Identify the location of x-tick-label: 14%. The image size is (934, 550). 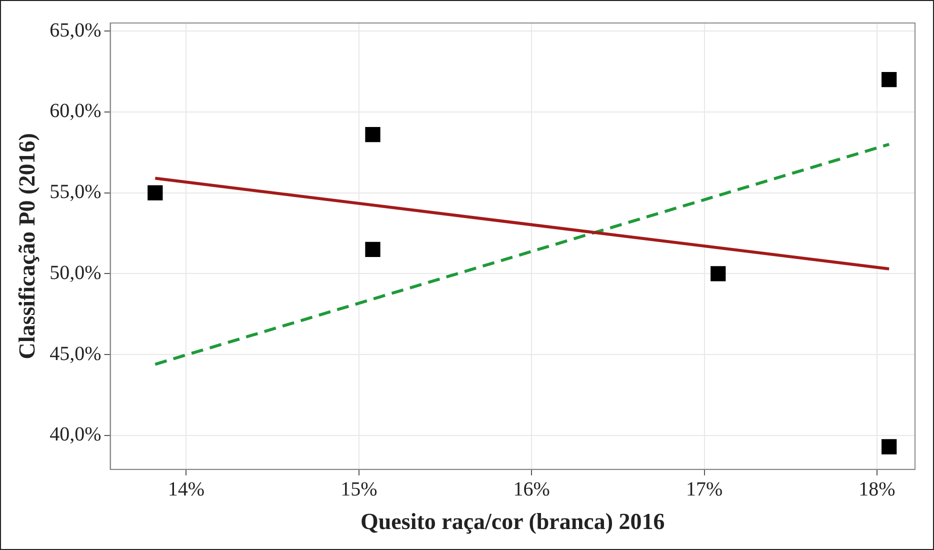
(186, 489).